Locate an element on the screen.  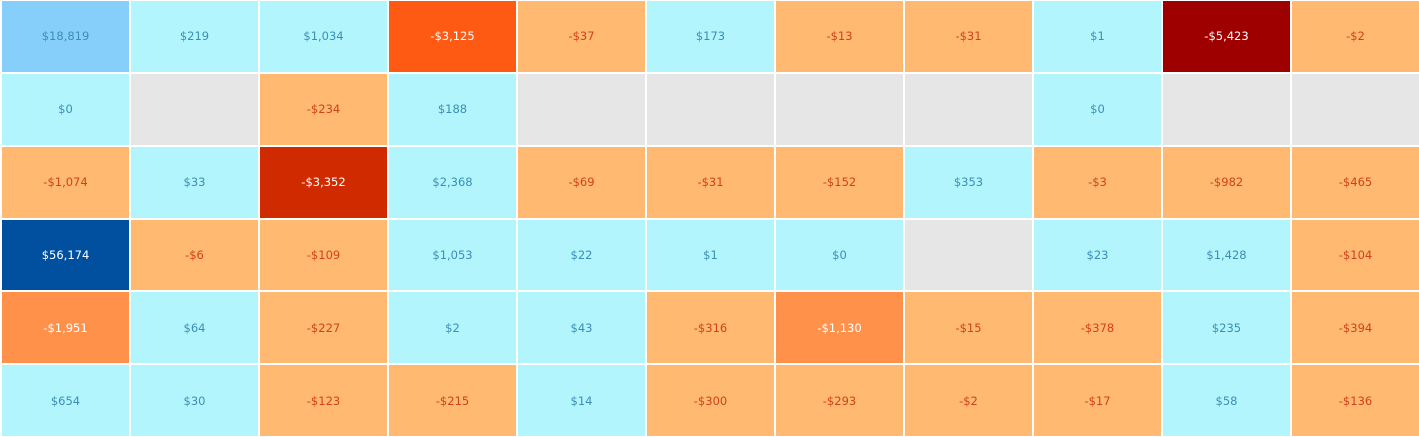
heatmap-cell-r4-c0: -$1,951 is located at coordinates (65, 328).